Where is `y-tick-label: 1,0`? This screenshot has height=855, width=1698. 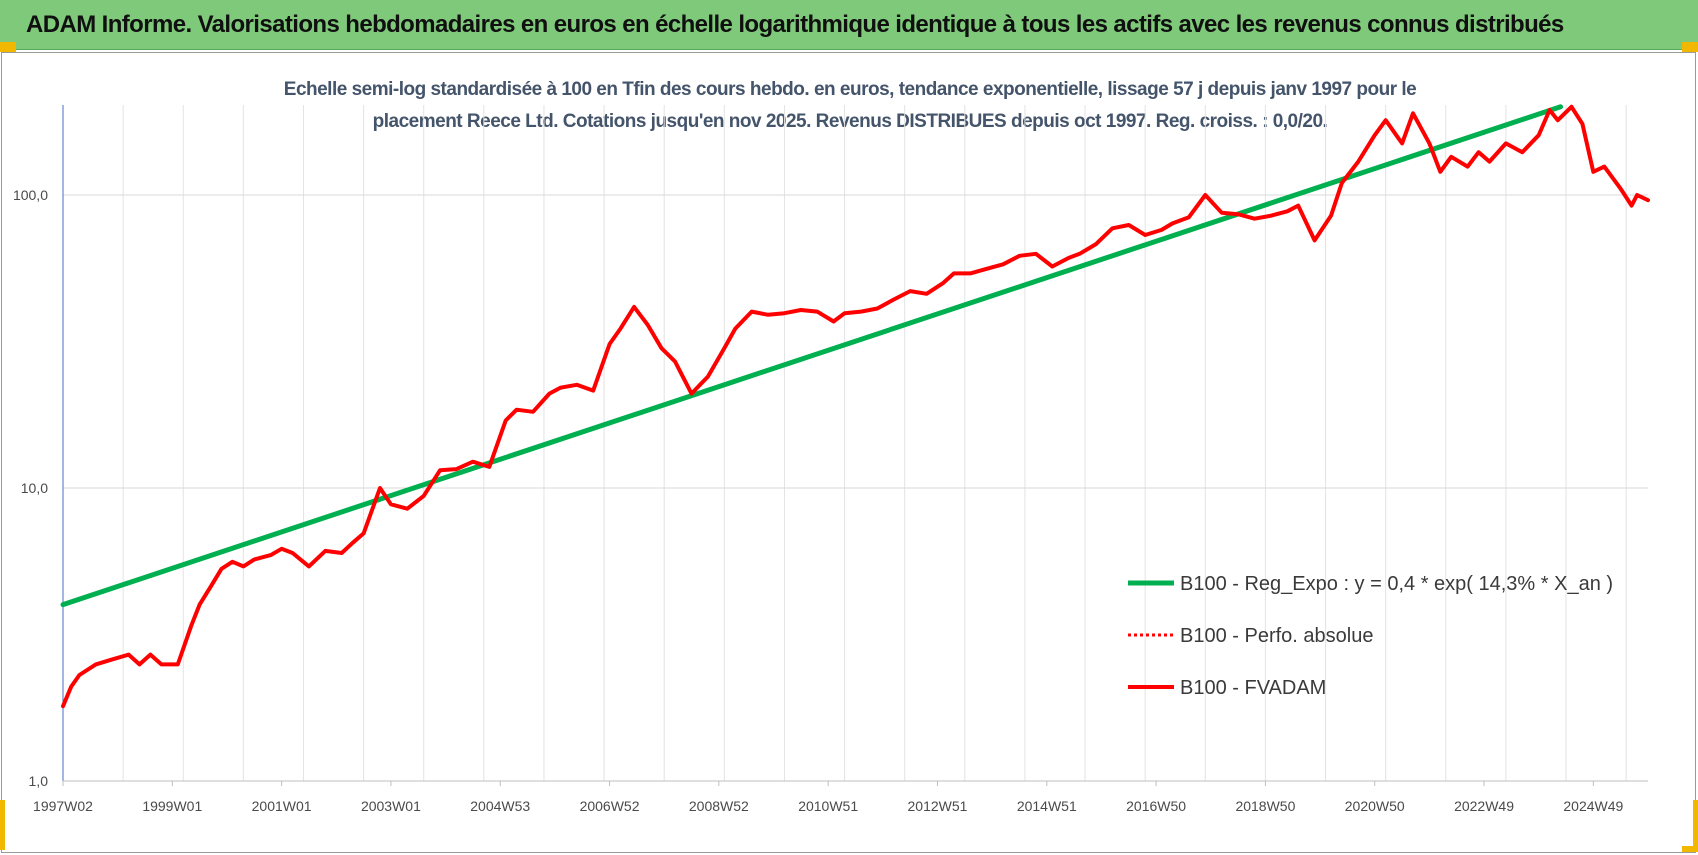 y-tick-label: 1,0 is located at coordinates (39, 781).